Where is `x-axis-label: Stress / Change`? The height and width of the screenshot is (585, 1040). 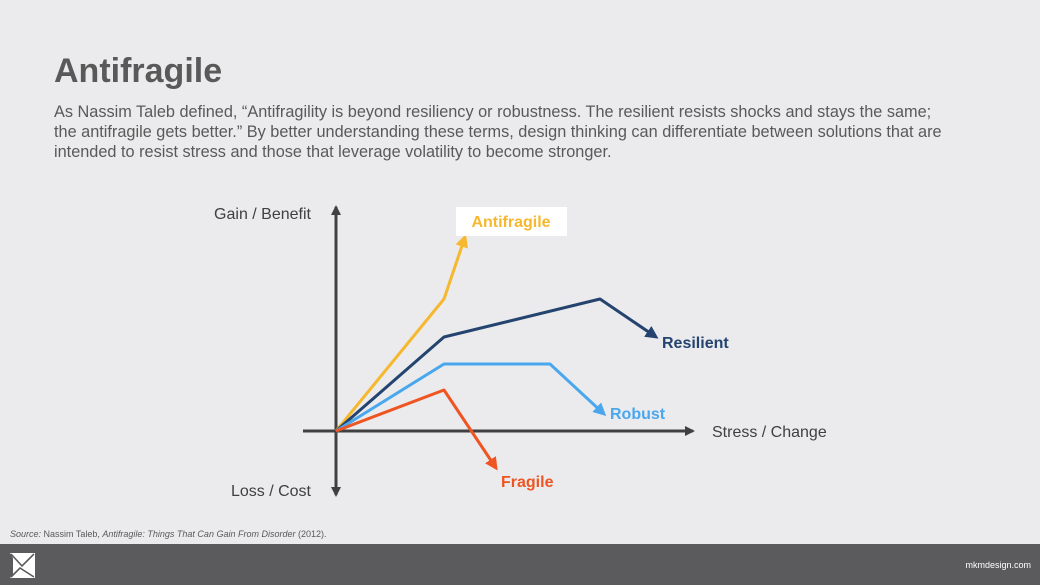
x-axis-label: Stress / Change is located at coordinates (769, 432).